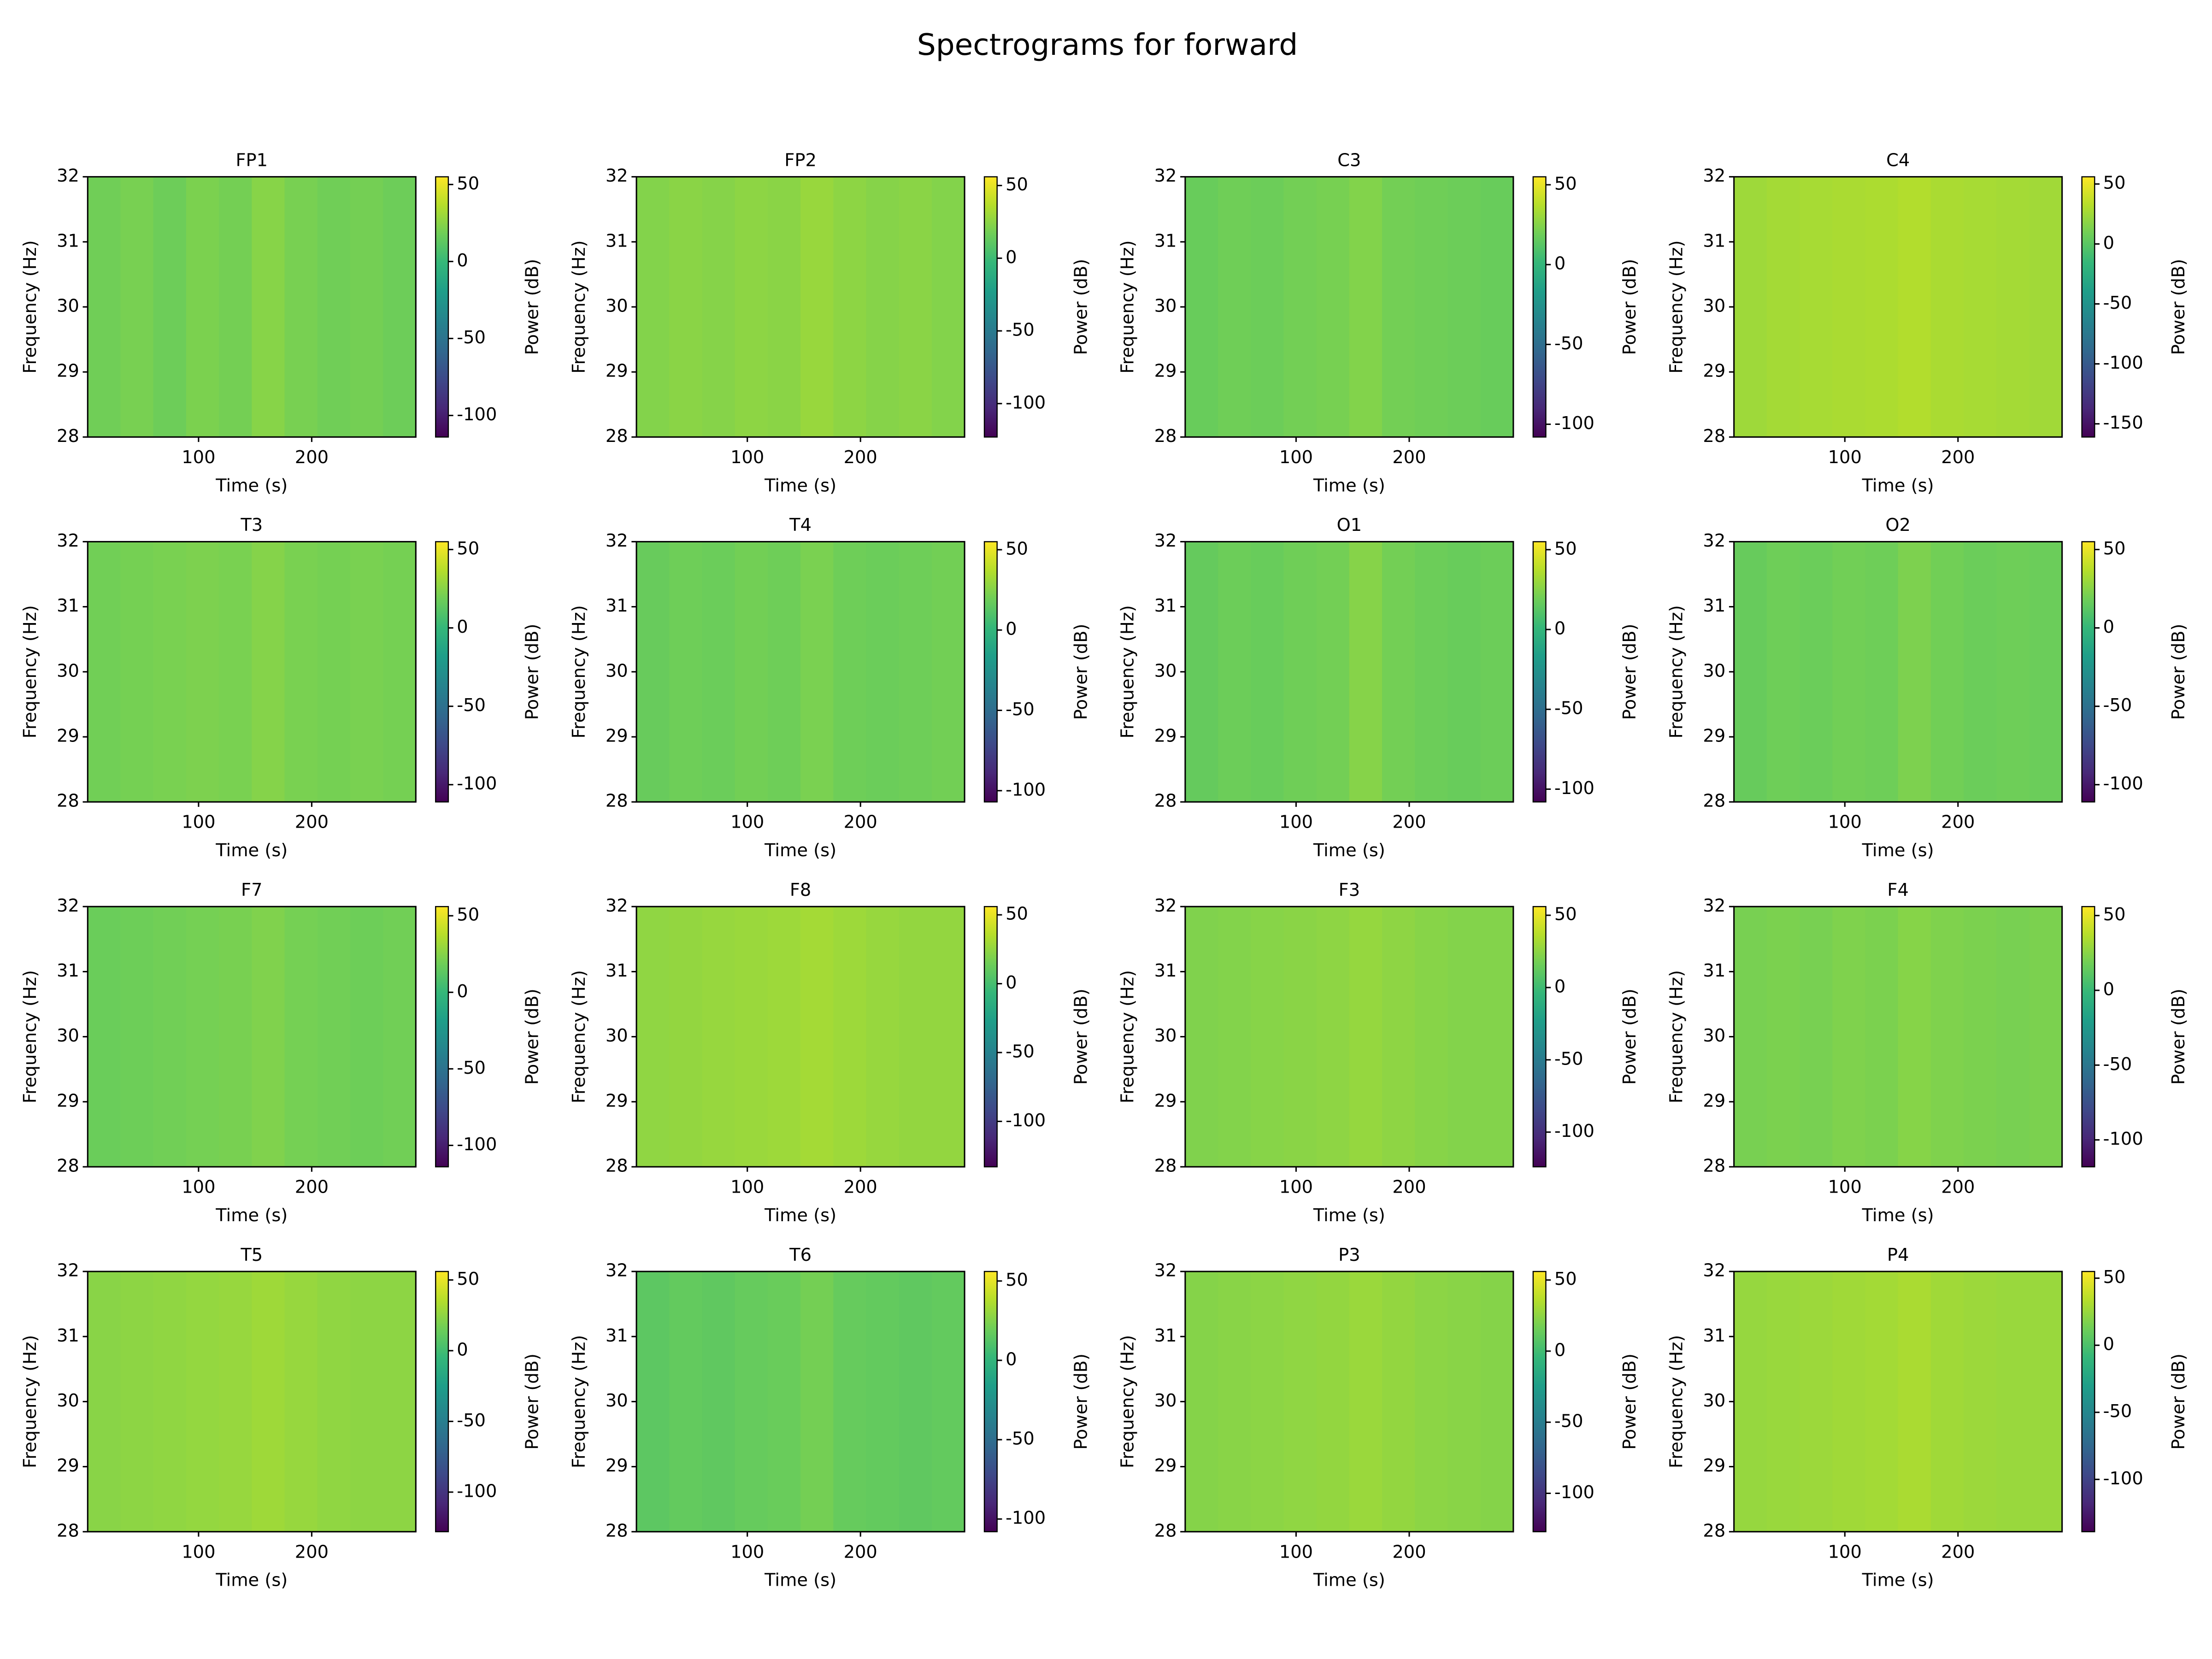  Describe the element at coordinates (251, 890) in the screenshot. I see `subplot-title: F7` at that location.